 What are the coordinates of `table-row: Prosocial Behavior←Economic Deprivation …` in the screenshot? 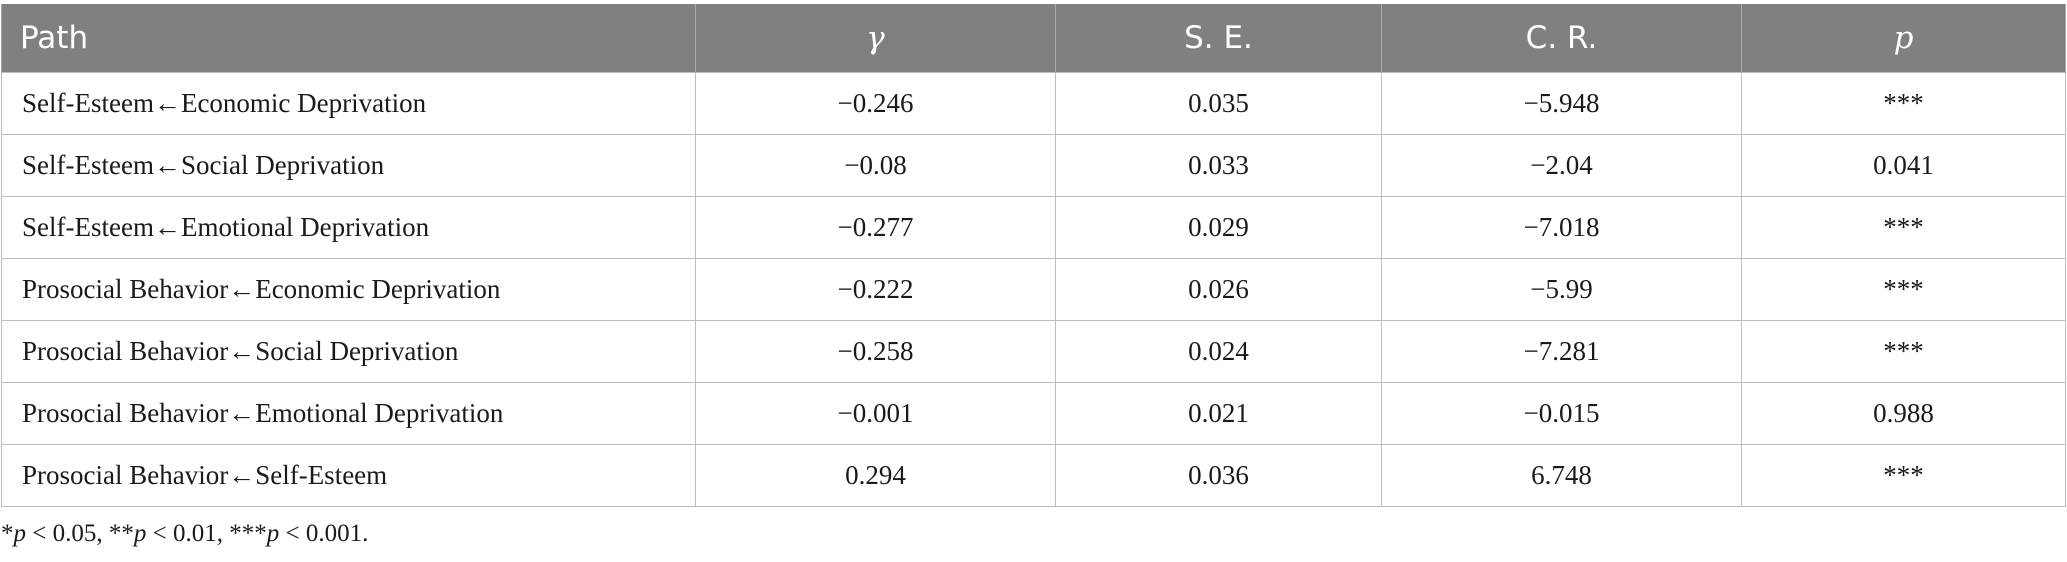 It's located at (1033, 289).